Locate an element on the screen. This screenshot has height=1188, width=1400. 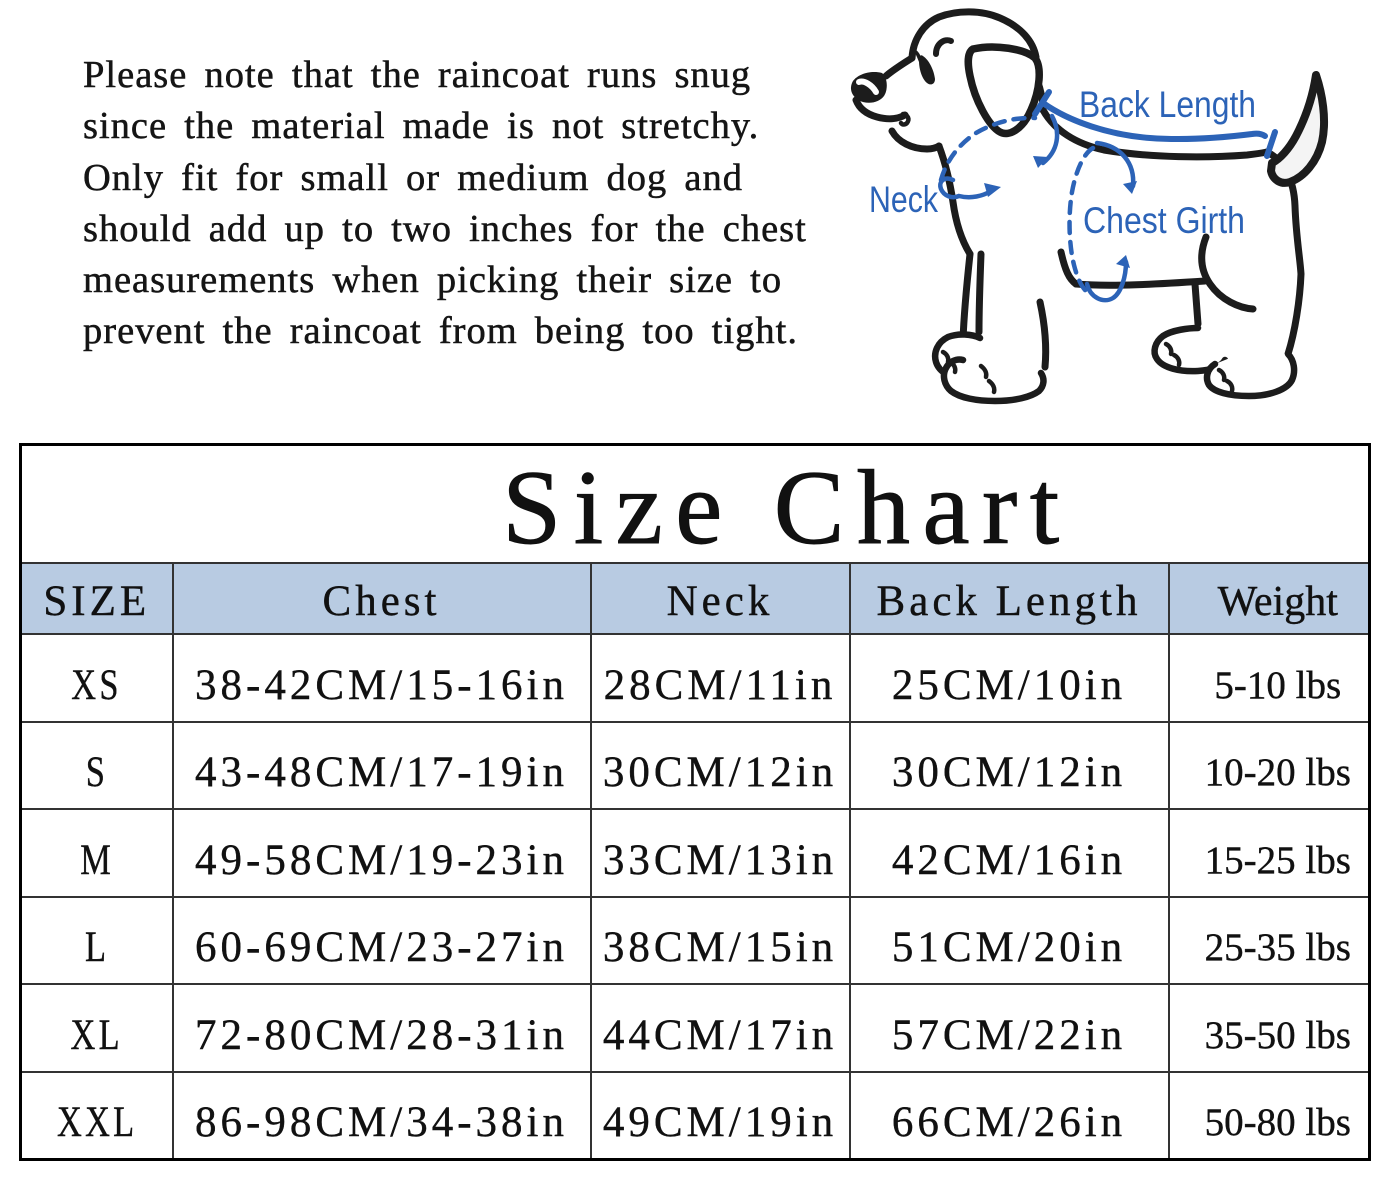
svg-text: Neck is located at coordinates (903, 199).